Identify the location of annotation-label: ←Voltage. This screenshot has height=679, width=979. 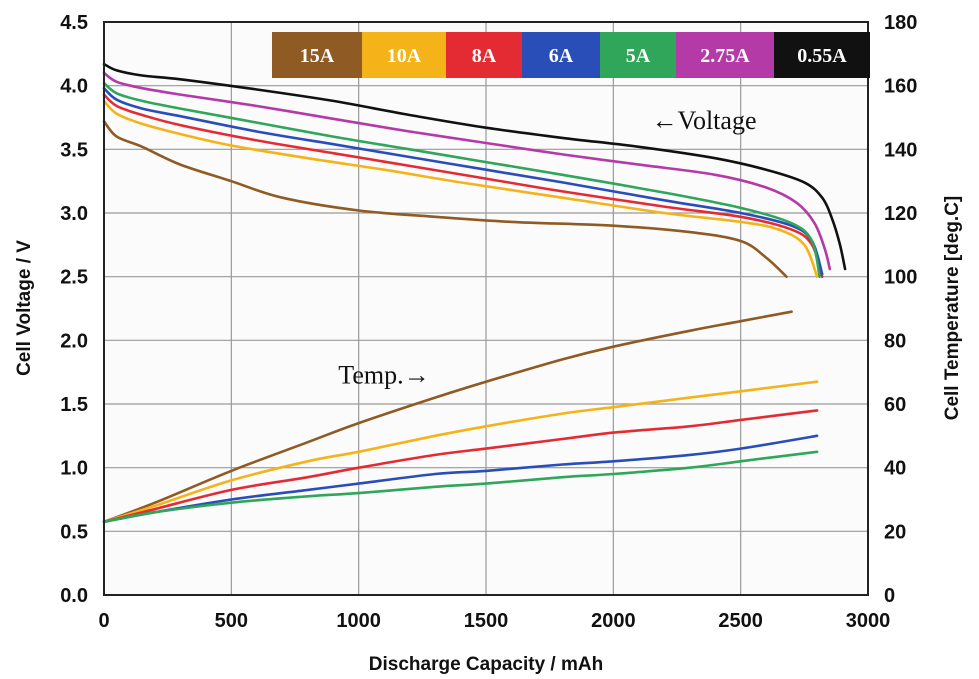
(704, 120).